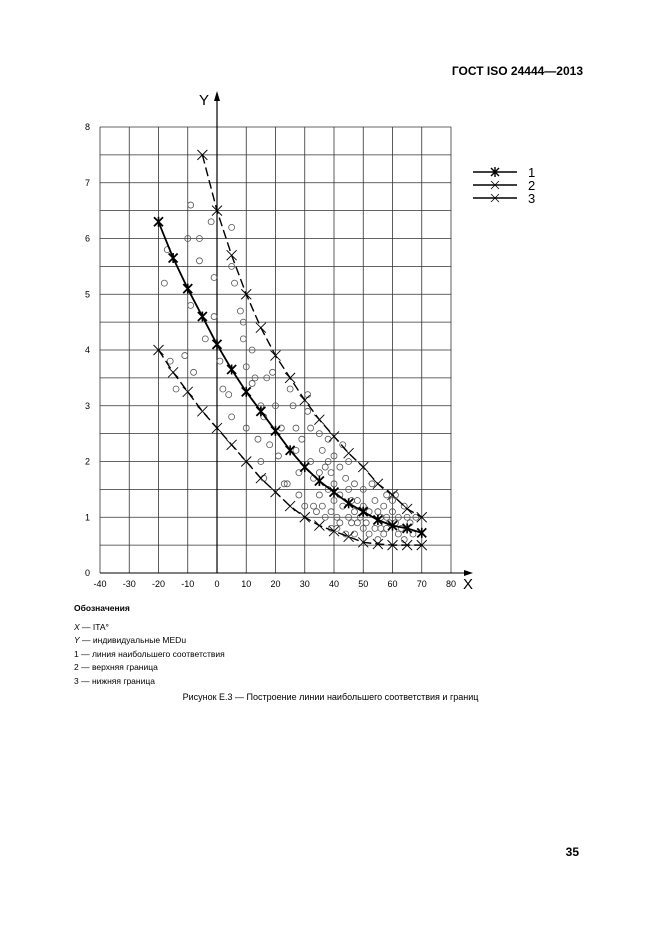  Describe the element at coordinates (204, 100) in the screenshot. I see `y-axis-label: Y` at that location.